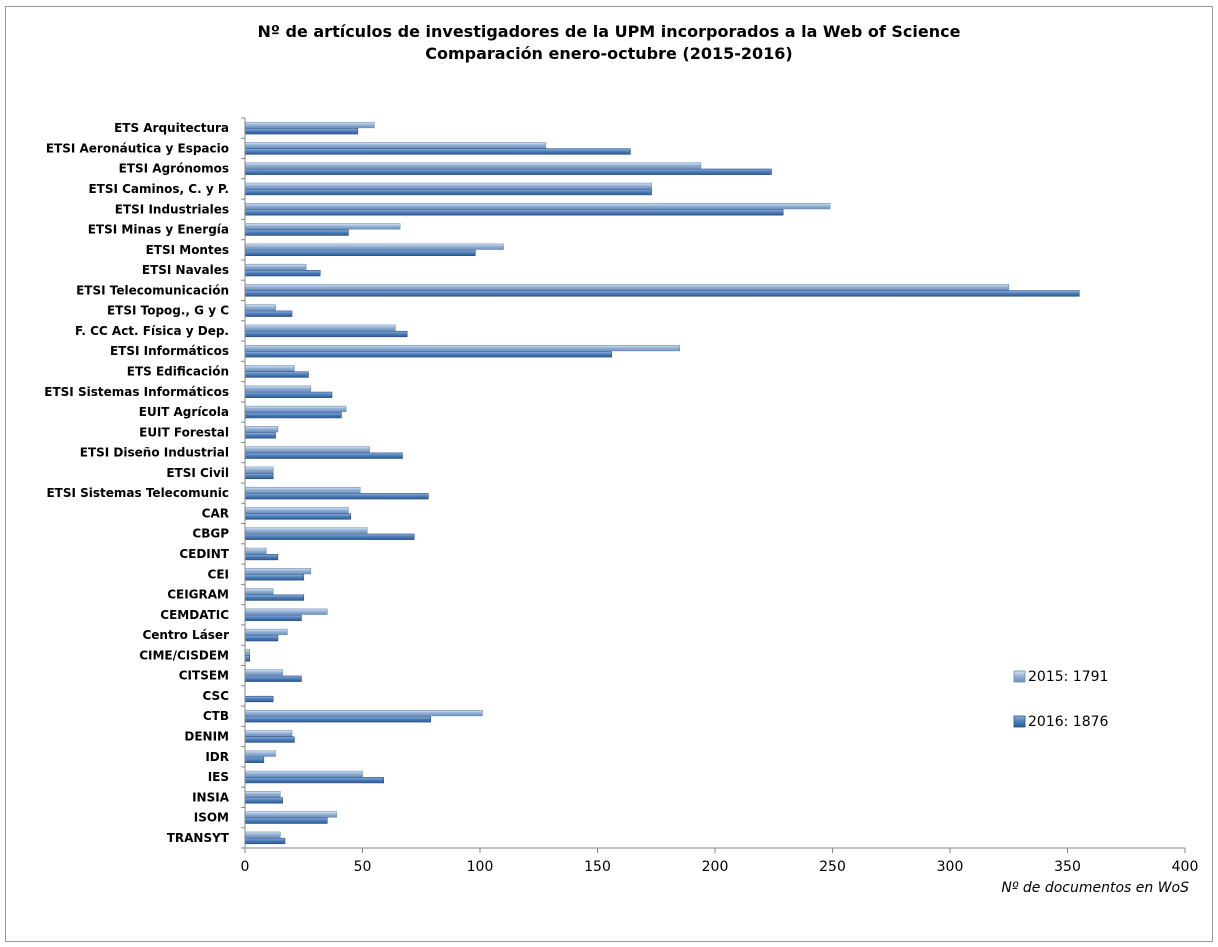 This screenshot has height=947, width=1218. Describe the element at coordinates (216, 696) in the screenshot. I see `category-label: CSC` at that location.